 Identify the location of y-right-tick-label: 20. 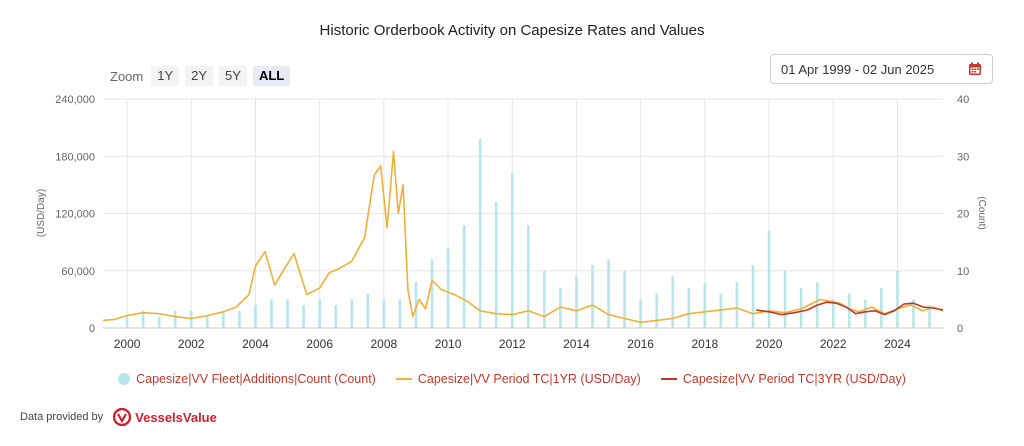
(963, 215).